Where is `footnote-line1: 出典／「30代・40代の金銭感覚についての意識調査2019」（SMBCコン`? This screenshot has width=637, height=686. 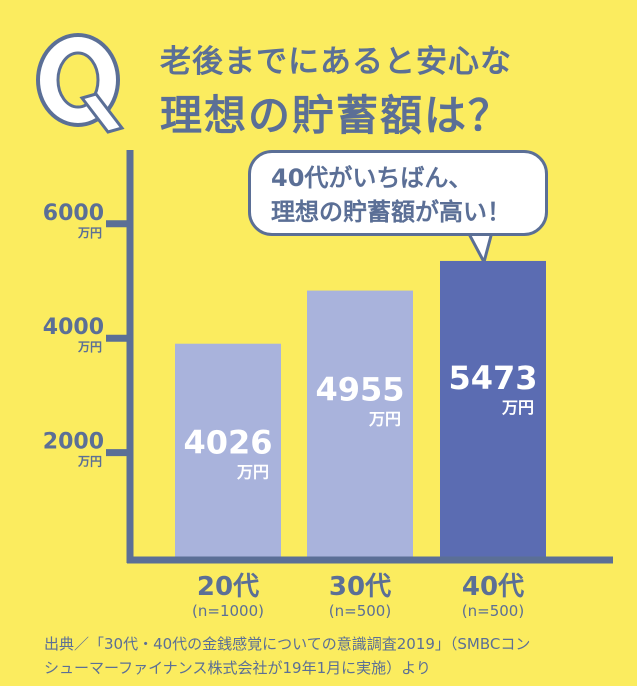 footnote-line1: 出典／「30代・40代の金銭感覚についての意識調査2019」（SMBCコン is located at coordinates (287, 644).